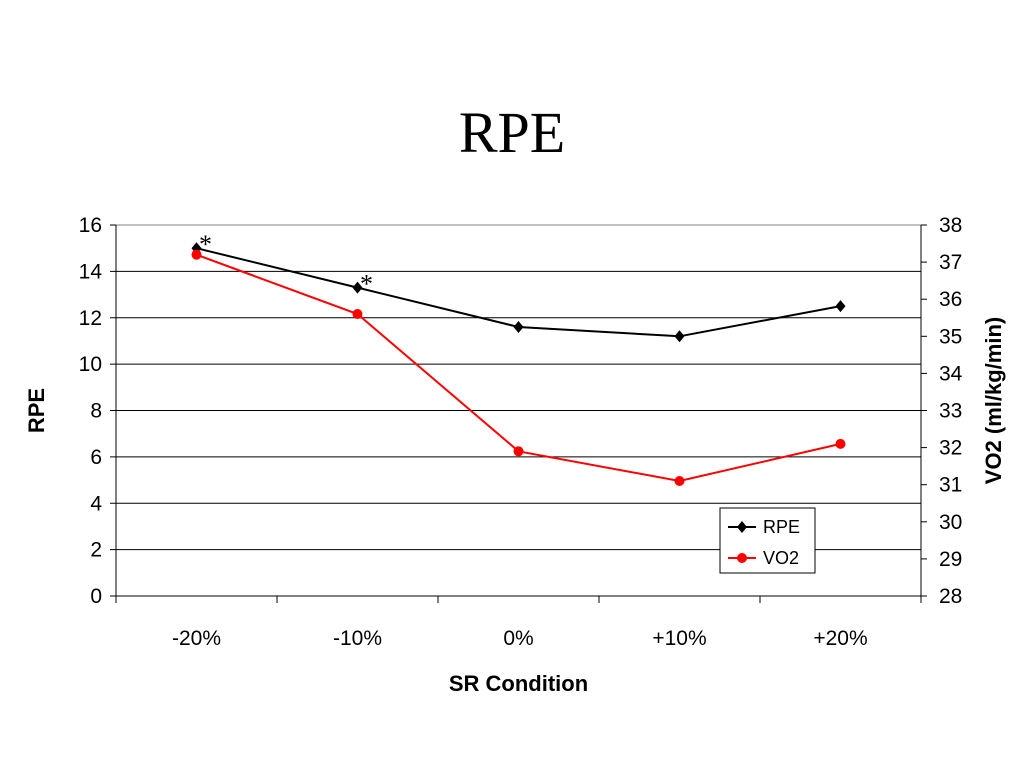 Image resolution: width=1024 pixels, height=768 pixels. I want to click on legend-box, so click(767, 540).